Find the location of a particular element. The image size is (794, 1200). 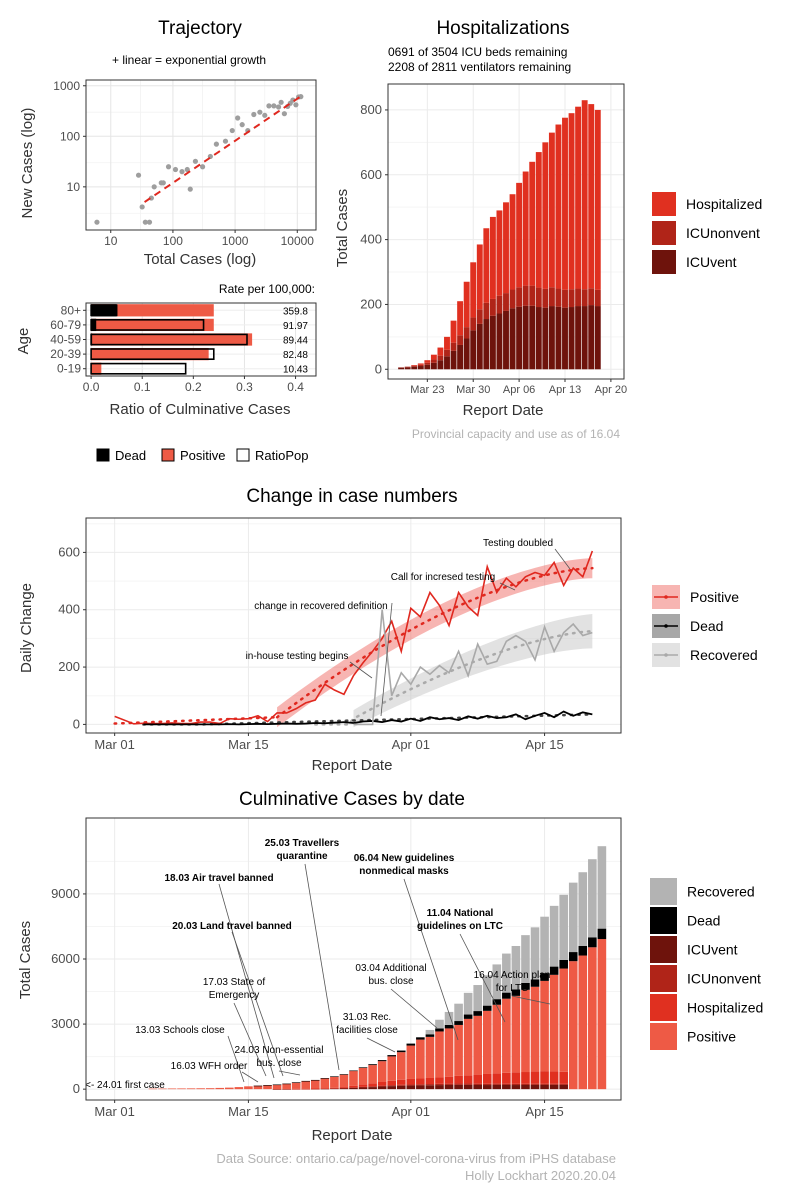

hosp-legend-key is located at coordinates (664, 233).